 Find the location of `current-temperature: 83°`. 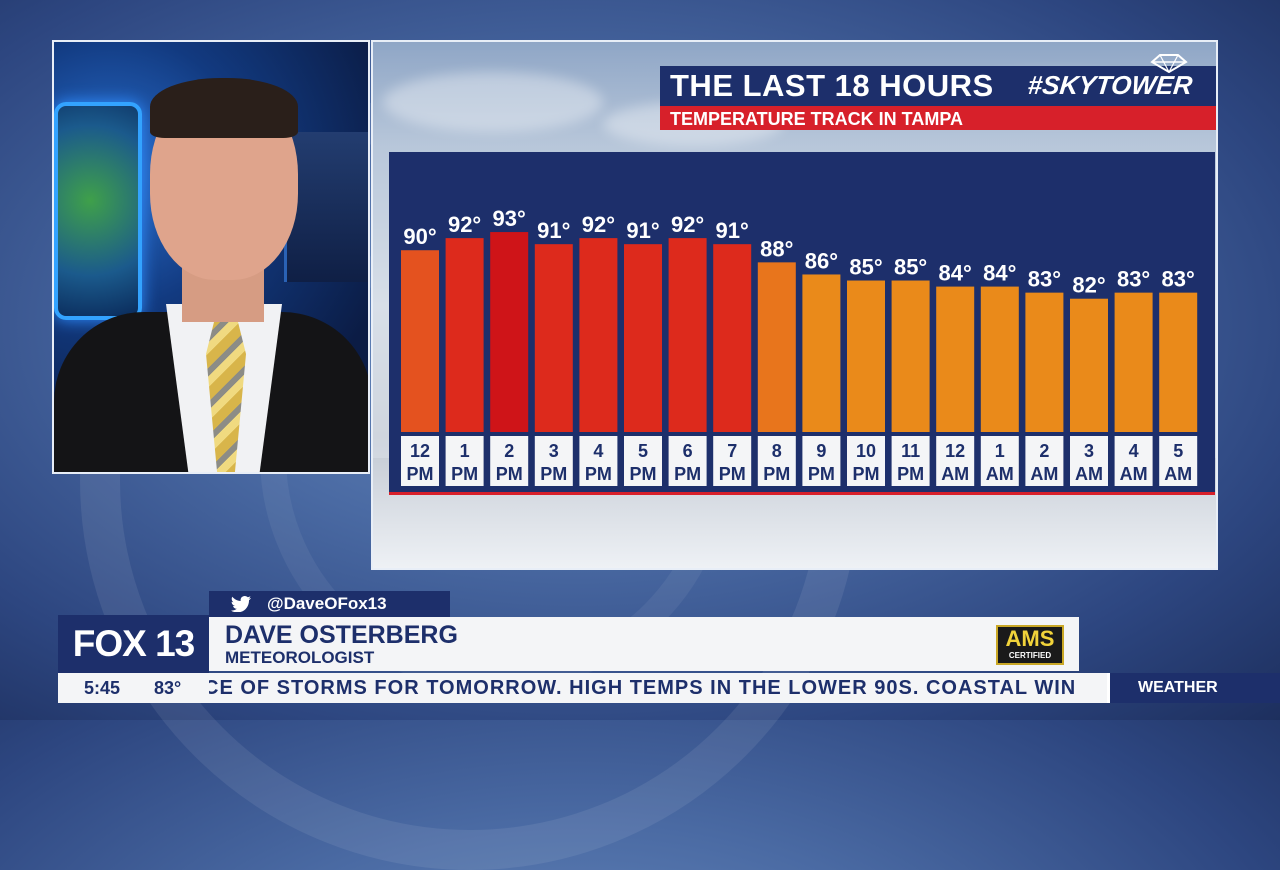

current-temperature: 83° is located at coordinates (168, 688).